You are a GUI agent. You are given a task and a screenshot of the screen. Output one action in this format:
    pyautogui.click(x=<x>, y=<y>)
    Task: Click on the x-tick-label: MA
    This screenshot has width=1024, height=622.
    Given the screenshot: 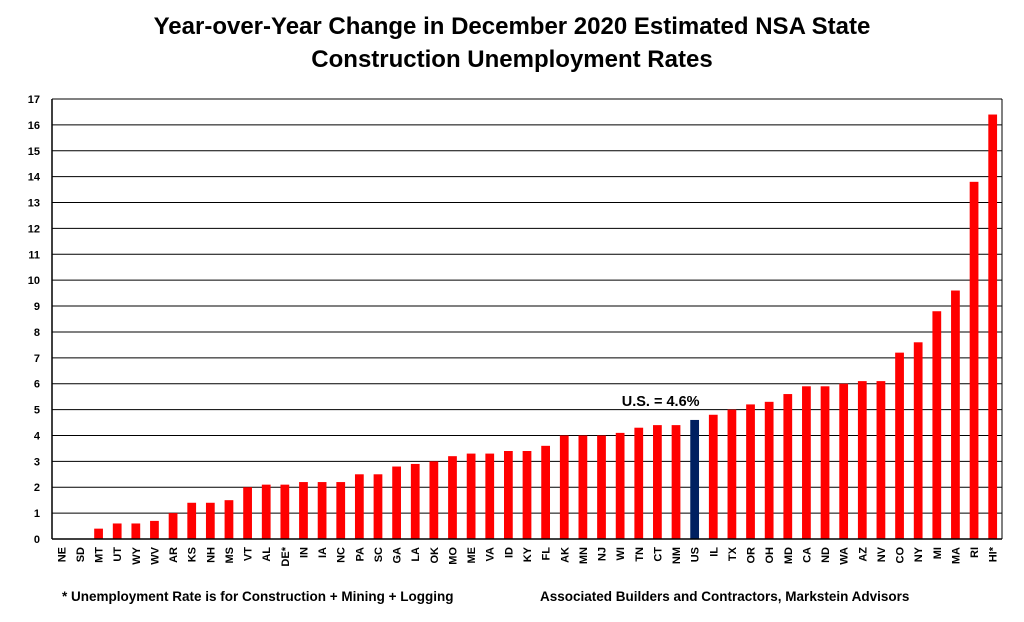 What is the action you would take?
    pyautogui.click(x=956, y=555)
    